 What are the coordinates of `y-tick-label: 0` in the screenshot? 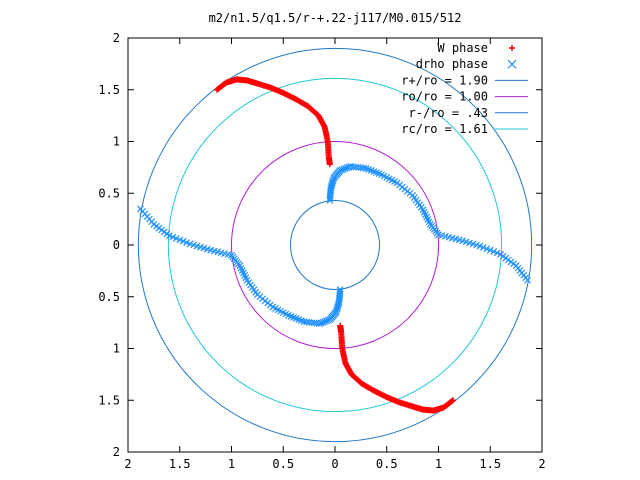 It's located at (116, 245).